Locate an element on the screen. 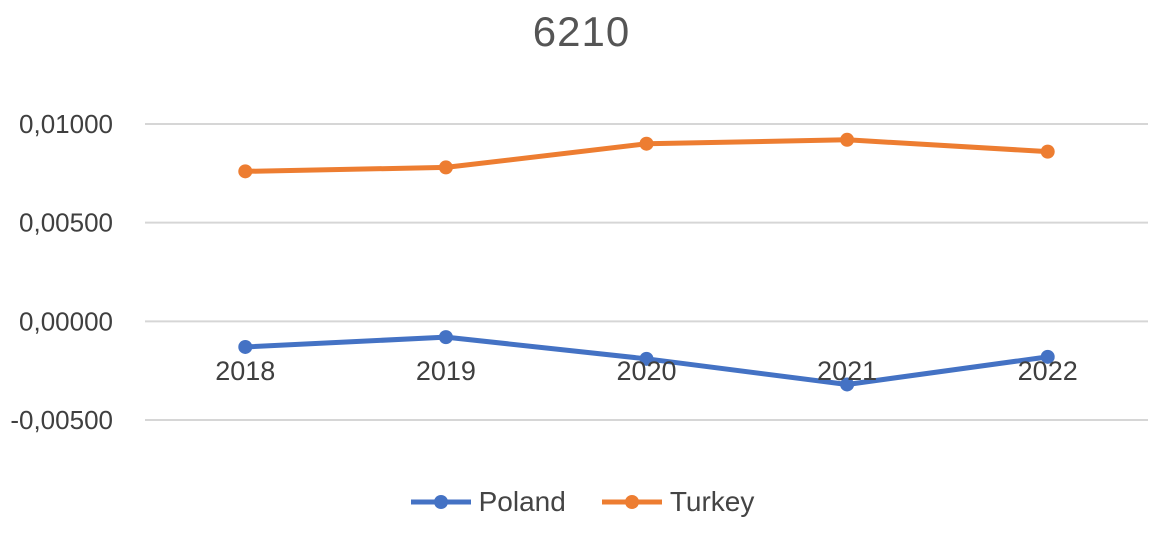 The height and width of the screenshot is (534, 1163). legend-label-poland: Poland is located at coordinates (522, 501).